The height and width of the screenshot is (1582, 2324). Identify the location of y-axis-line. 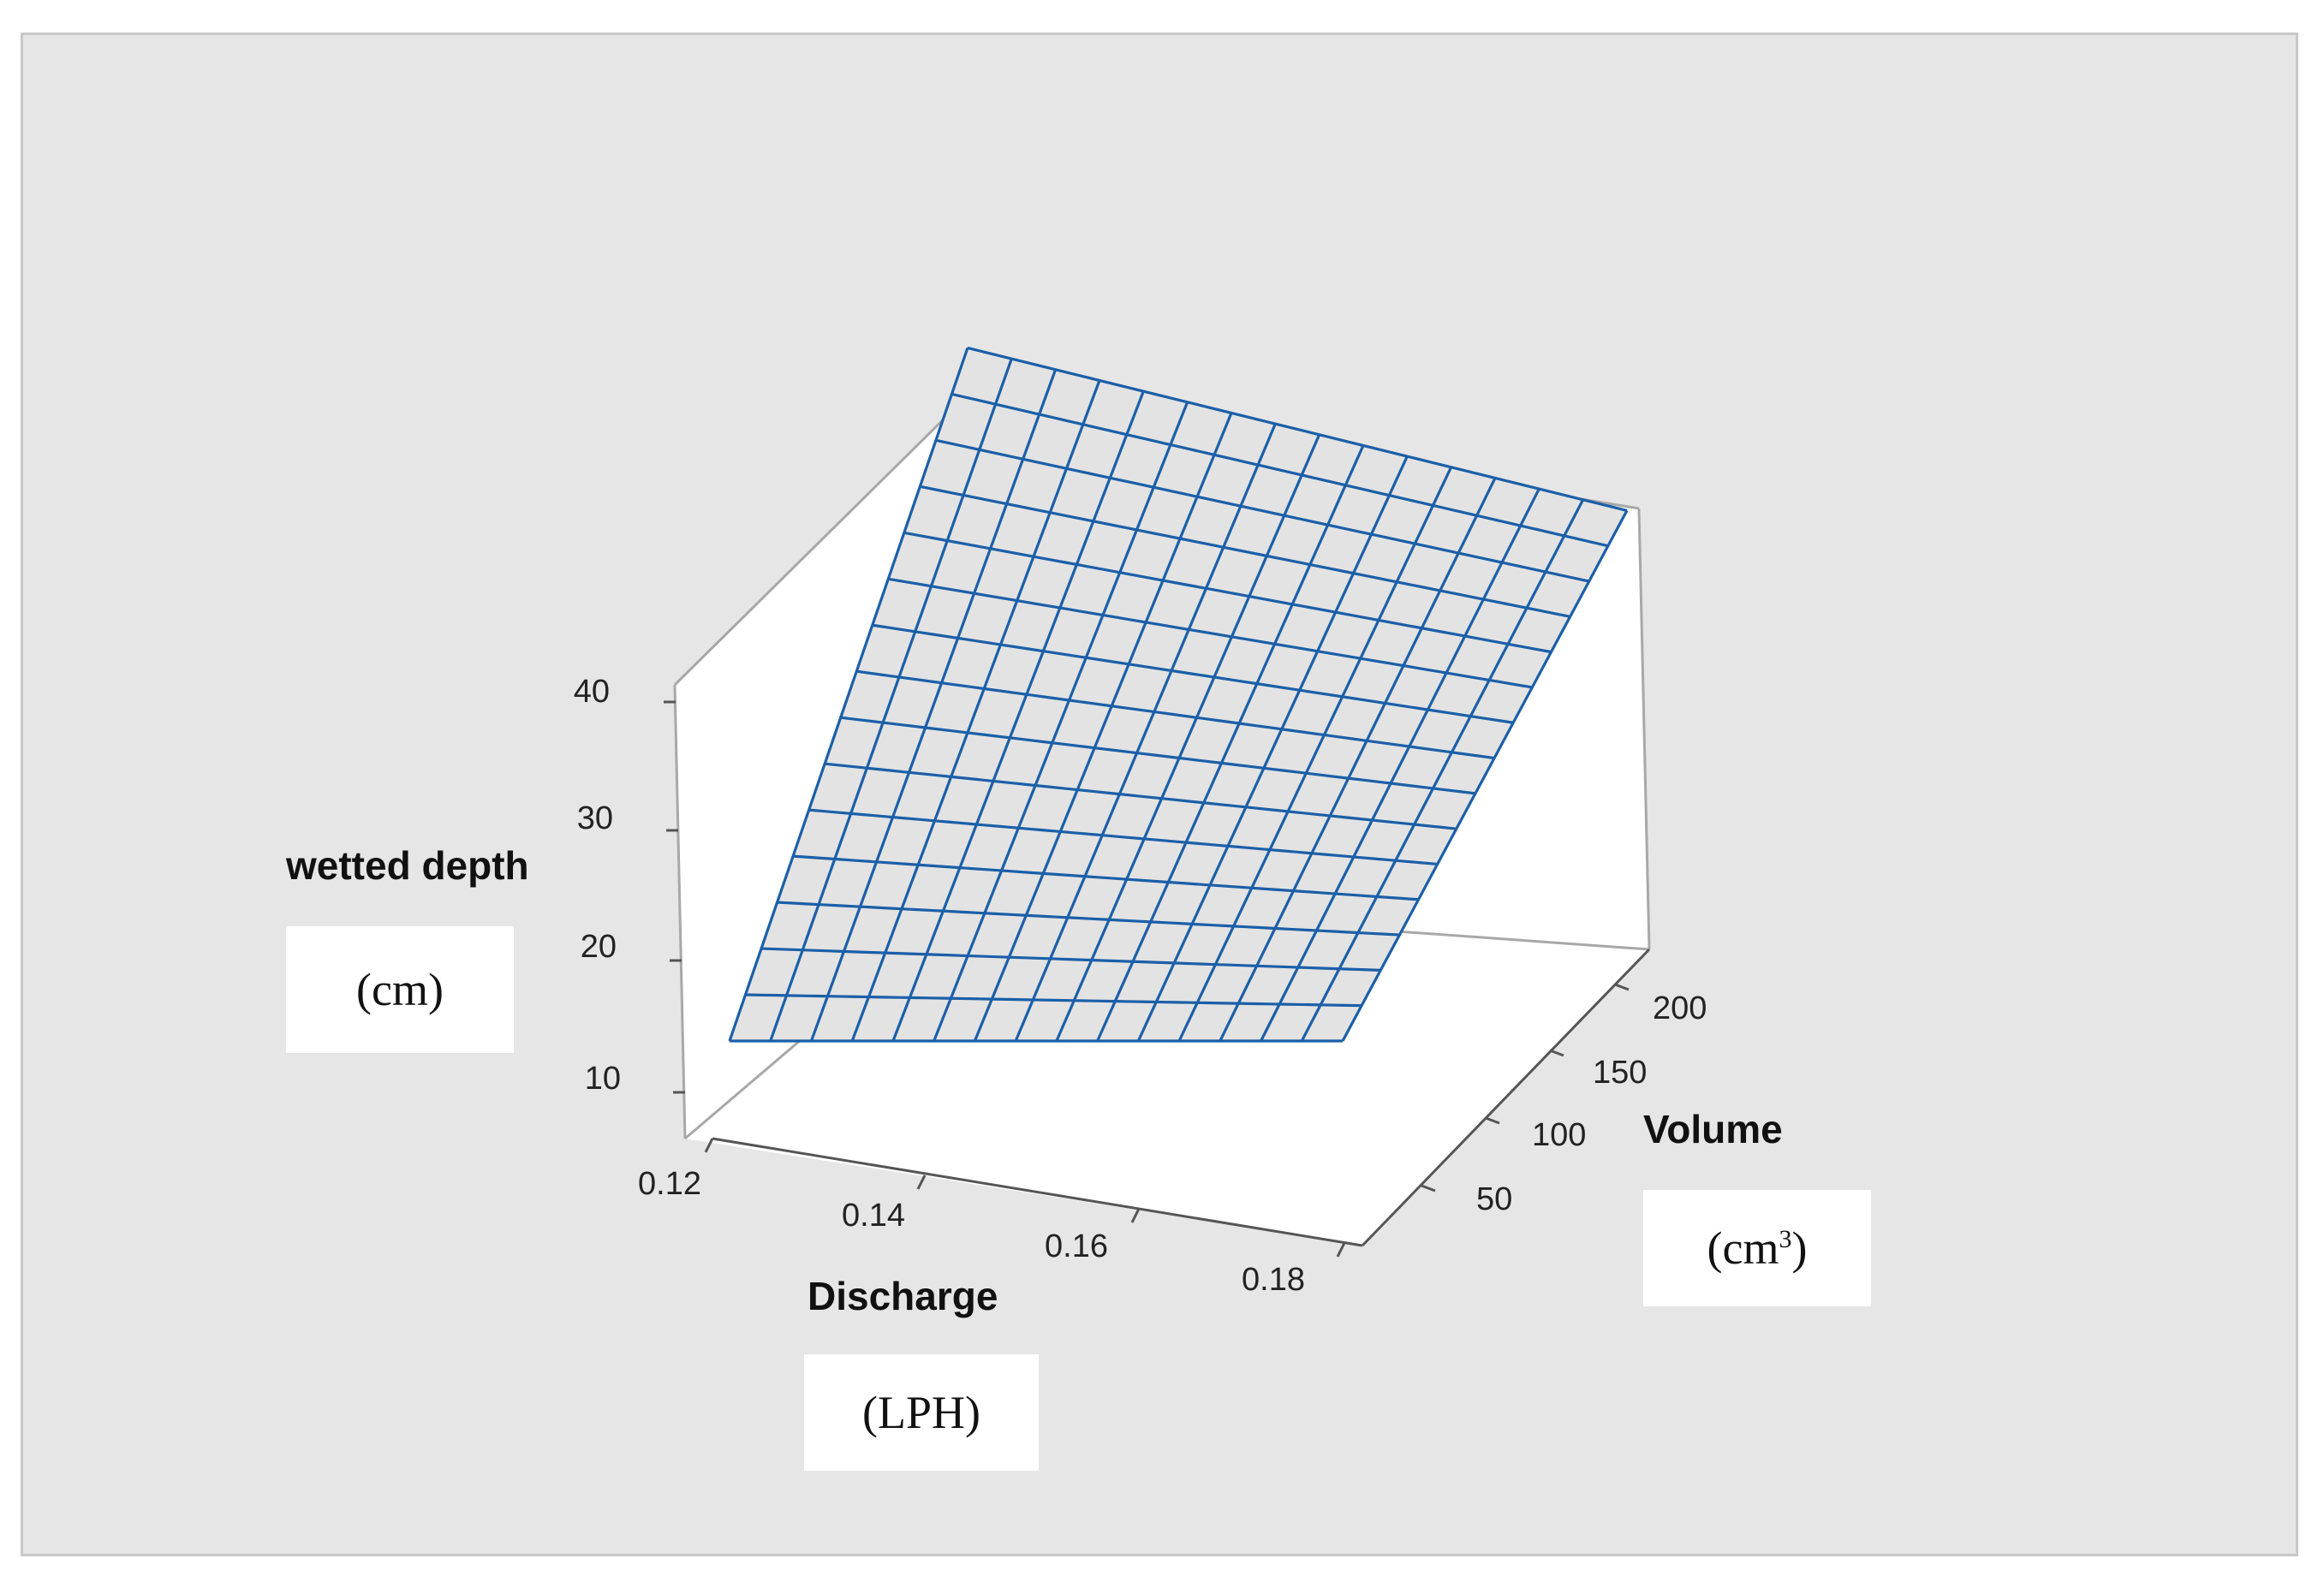
(1506, 1097).